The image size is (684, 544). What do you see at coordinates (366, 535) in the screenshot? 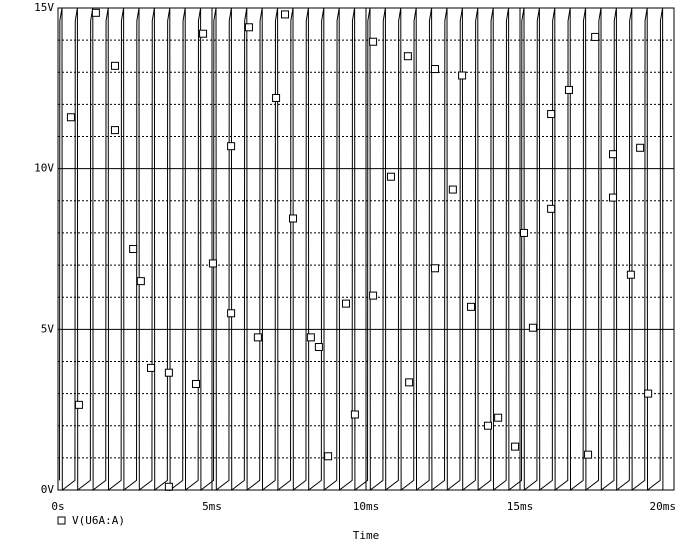
I see `x-axis-label: Time` at bounding box center [366, 535].